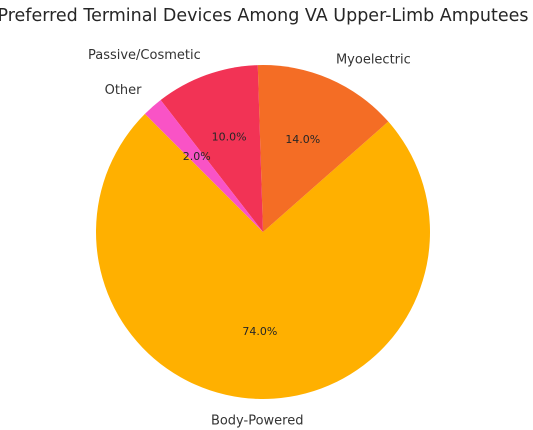 The height and width of the screenshot is (430, 533). I want to click on slice-label-body-powered: Body-Powered, so click(257, 420).